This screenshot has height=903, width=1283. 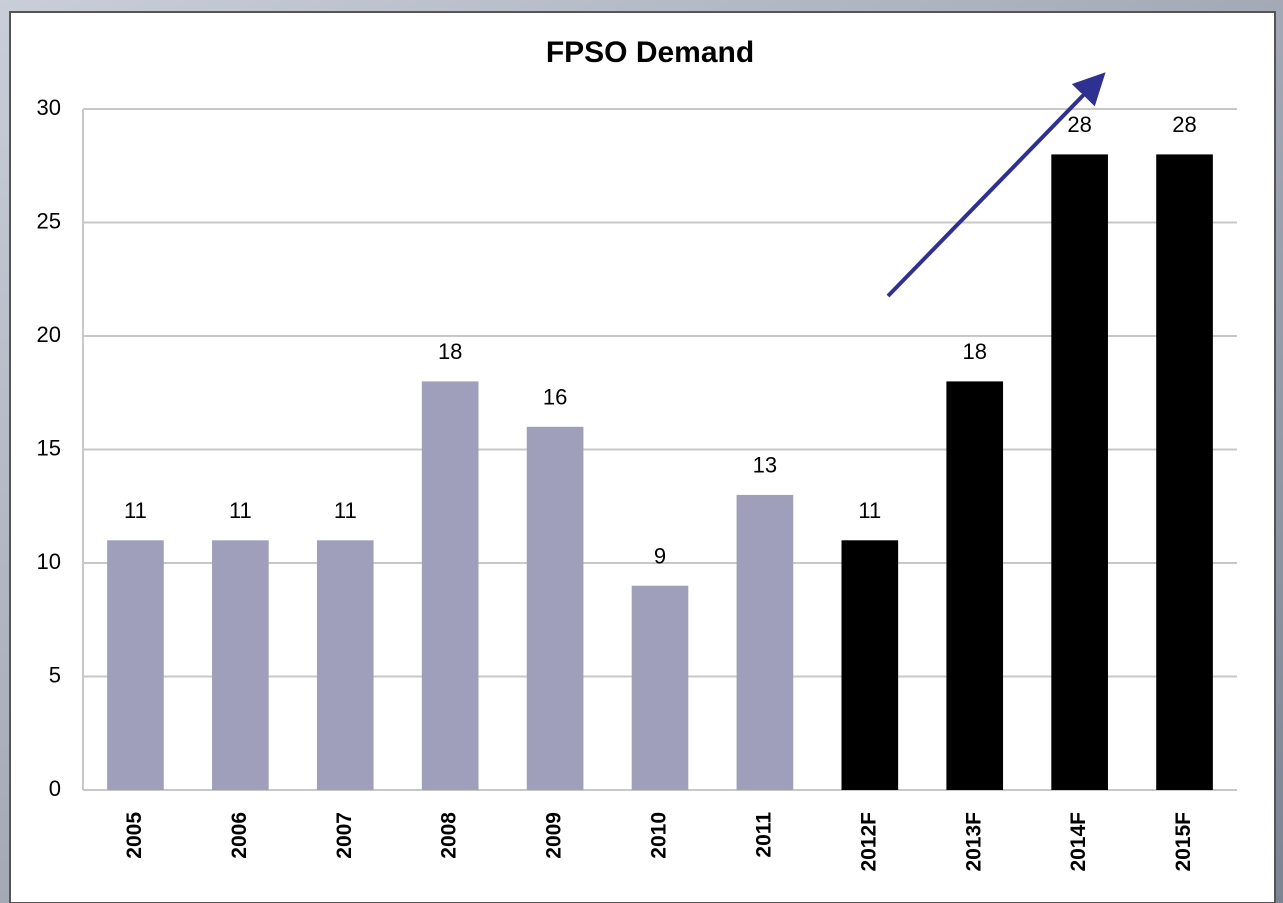 I want to click on data-label: 9, so click(x=660, y=556).